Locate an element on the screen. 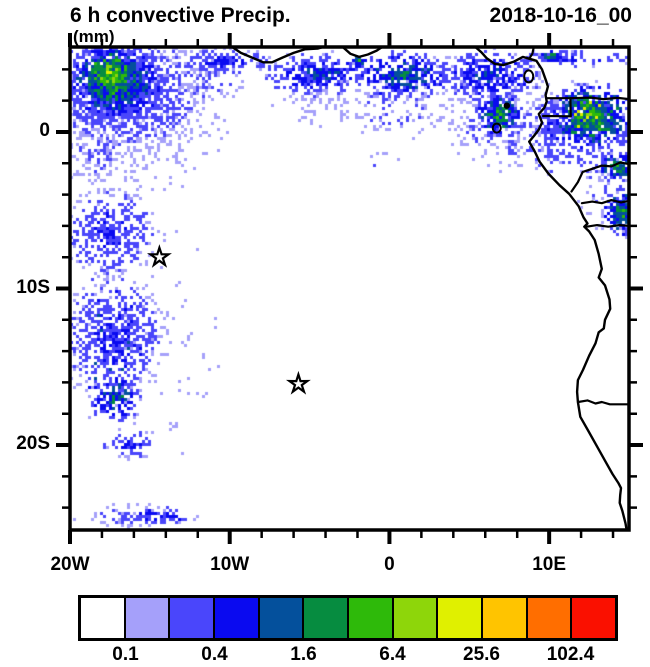 This screenshot has height=667, width=650. colorbar is located at coordinates (348, 618).